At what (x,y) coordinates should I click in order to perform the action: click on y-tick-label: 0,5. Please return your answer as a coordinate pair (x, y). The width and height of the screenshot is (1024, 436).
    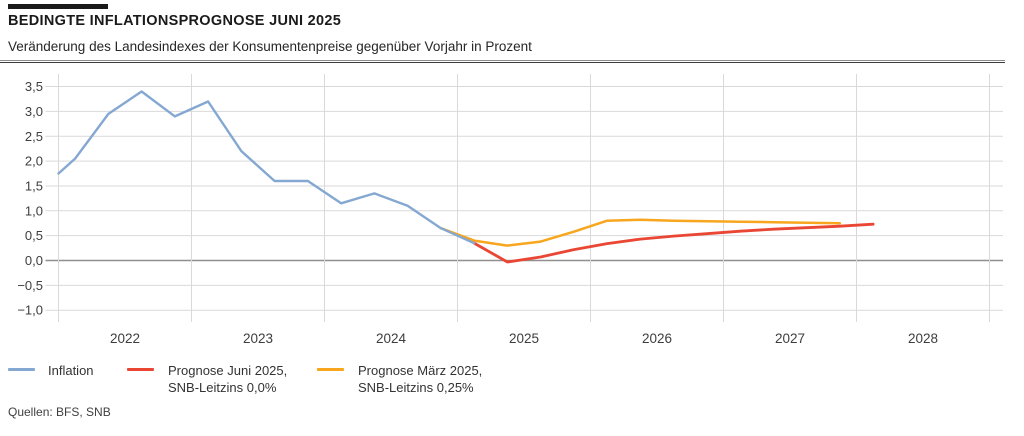
    Looking at the image, I should click on (34, 235).